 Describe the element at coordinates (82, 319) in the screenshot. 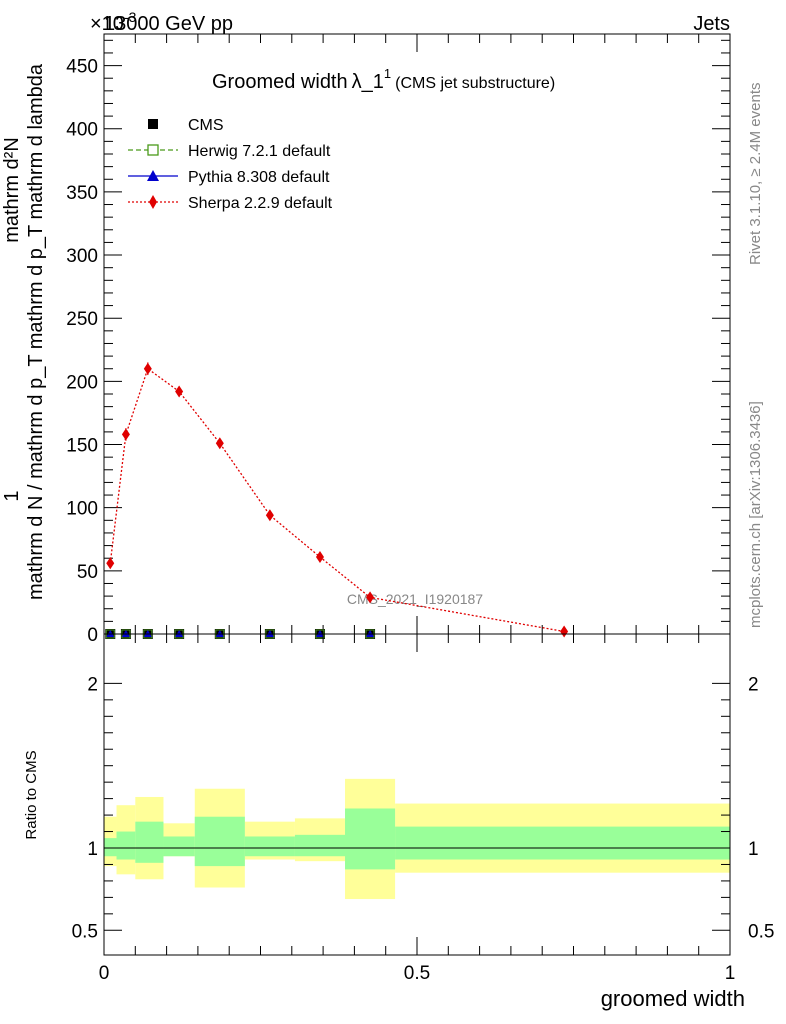

I see `main-ytick-label-250: 250` at that location.